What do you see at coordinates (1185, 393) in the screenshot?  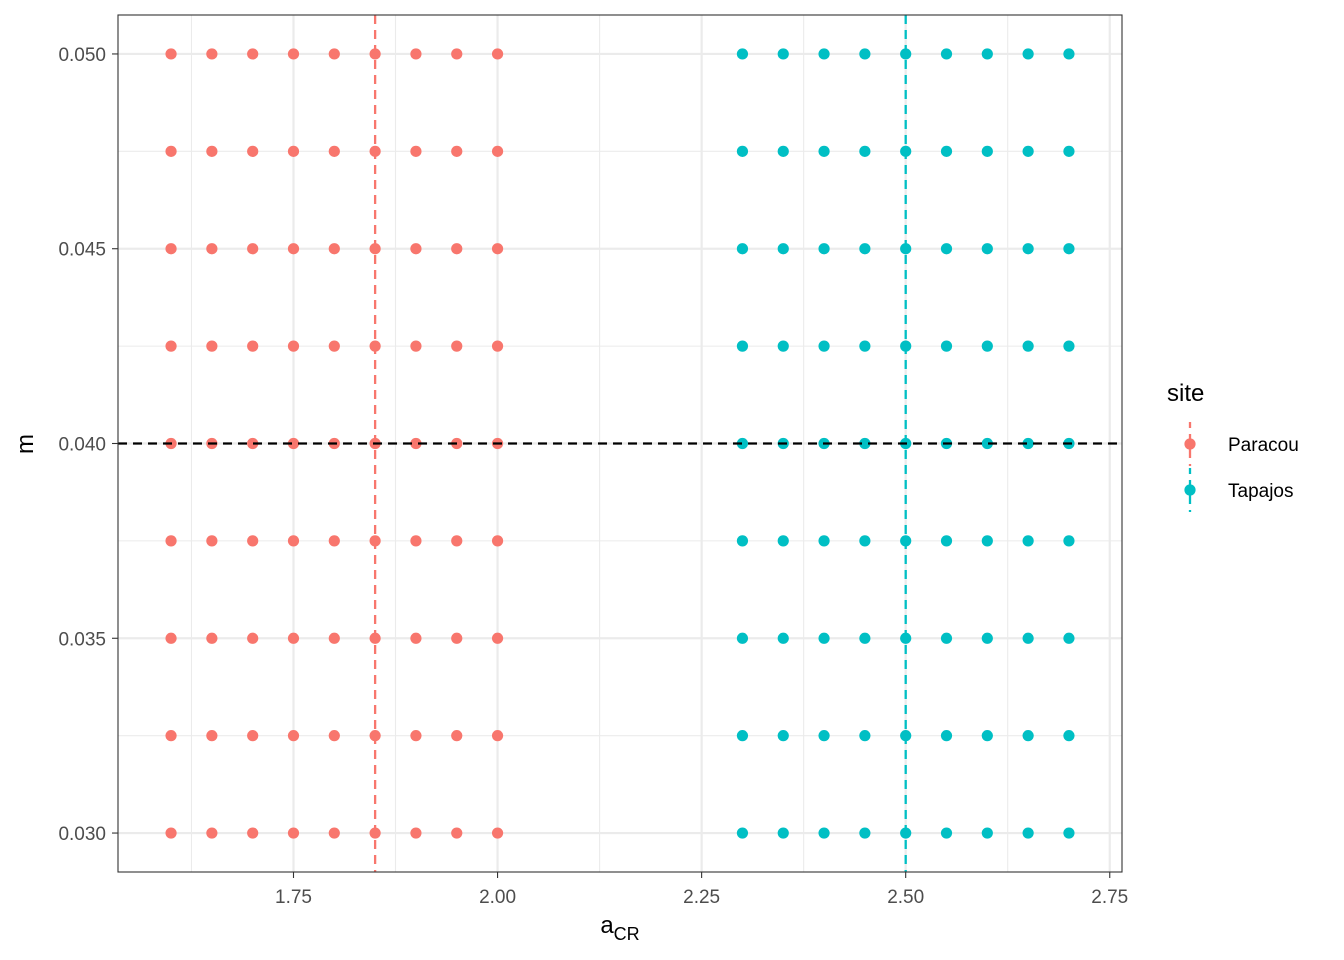 I see `legend-title: site` at bounding box center [1185, 393].